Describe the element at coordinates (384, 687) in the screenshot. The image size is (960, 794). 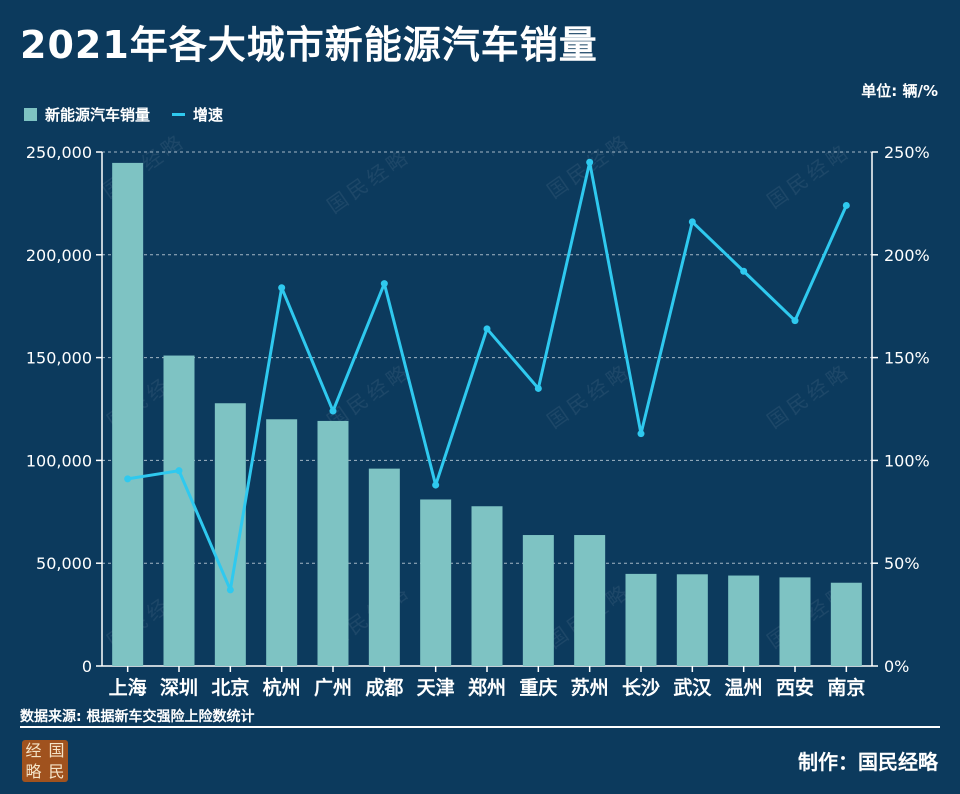
I see `x-tick-label: 成都` at that location.